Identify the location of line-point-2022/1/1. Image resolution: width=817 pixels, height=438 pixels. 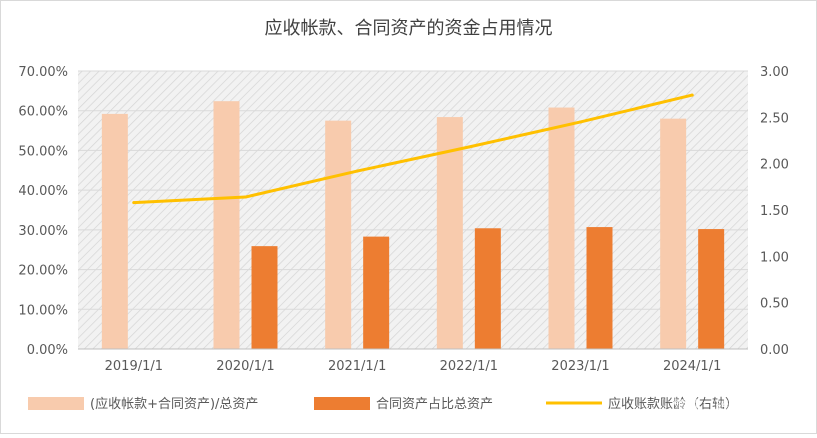
(469, 147).